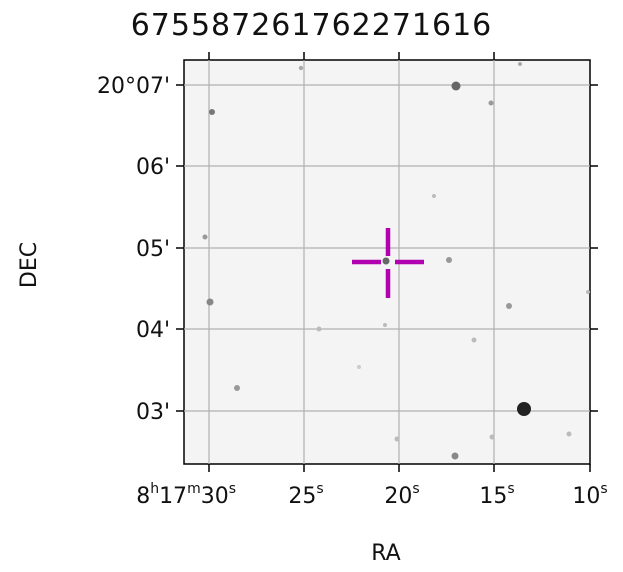  I want to click on dec-tick-label: 06', so click(153, 167).